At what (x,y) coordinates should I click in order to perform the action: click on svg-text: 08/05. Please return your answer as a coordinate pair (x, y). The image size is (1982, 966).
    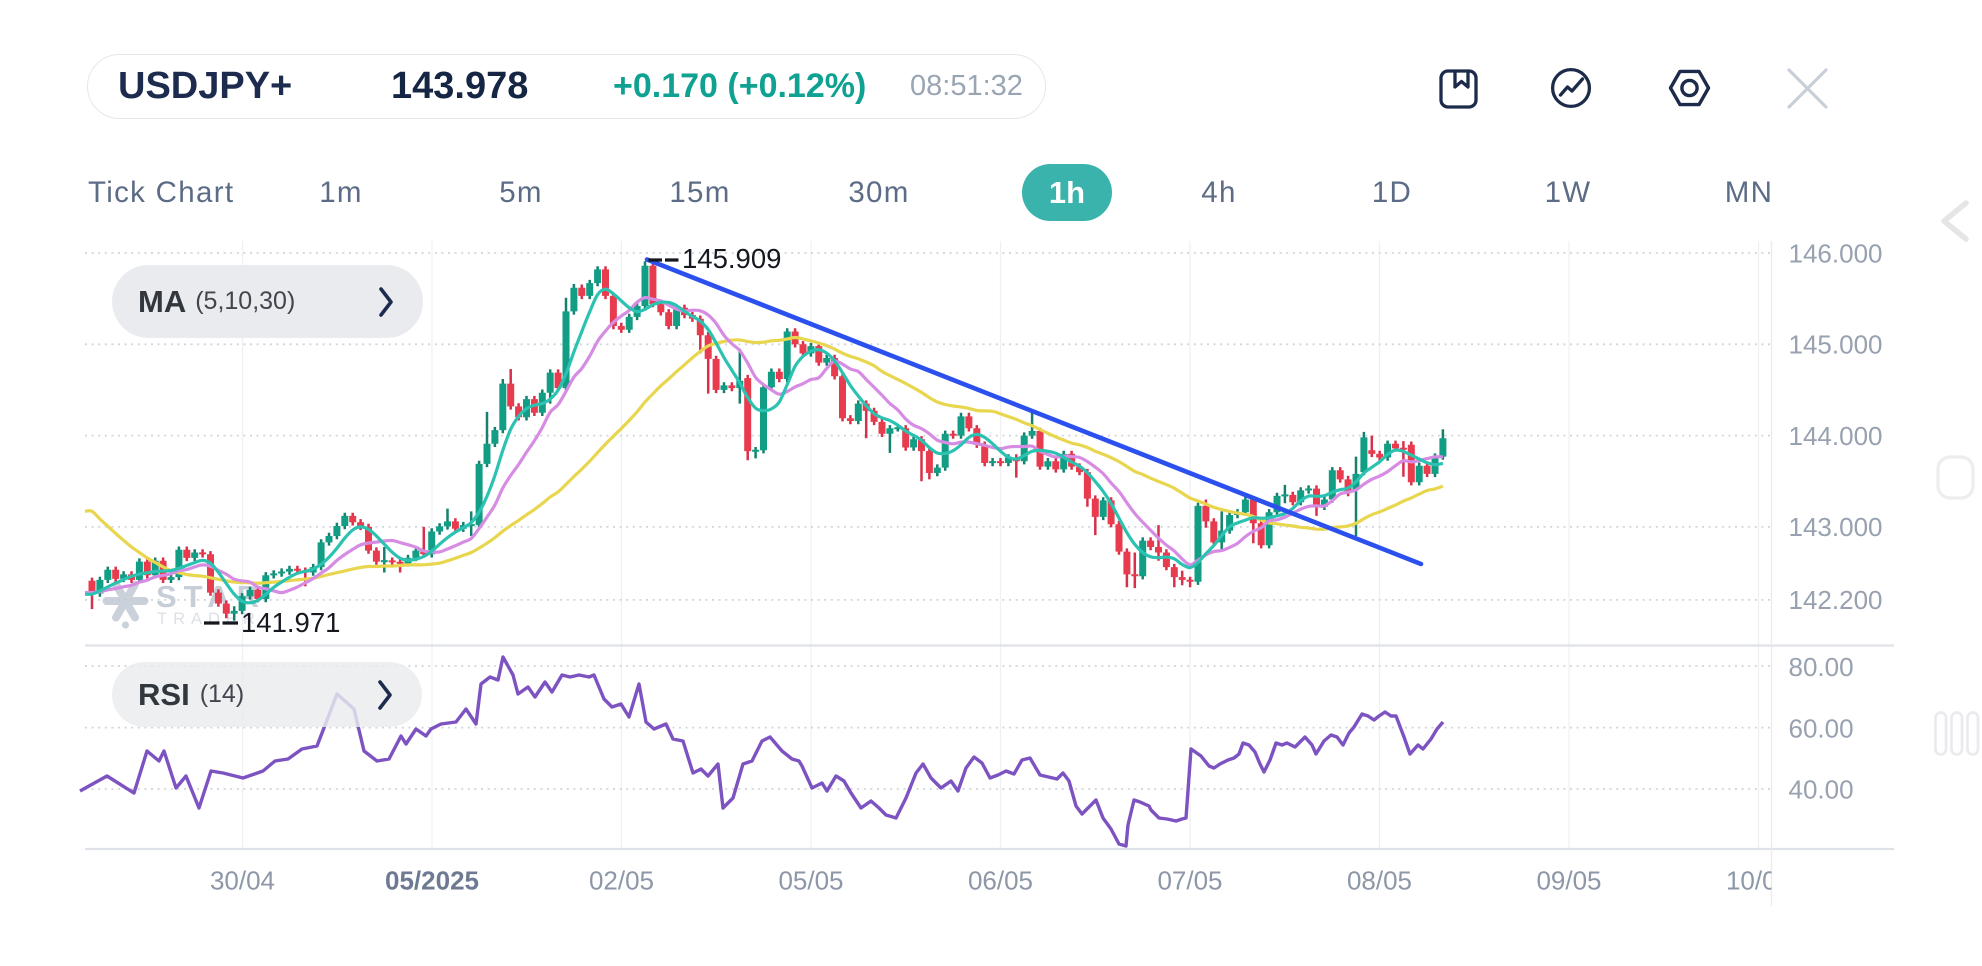
    Looking at the image, I should click on (1379, 881).